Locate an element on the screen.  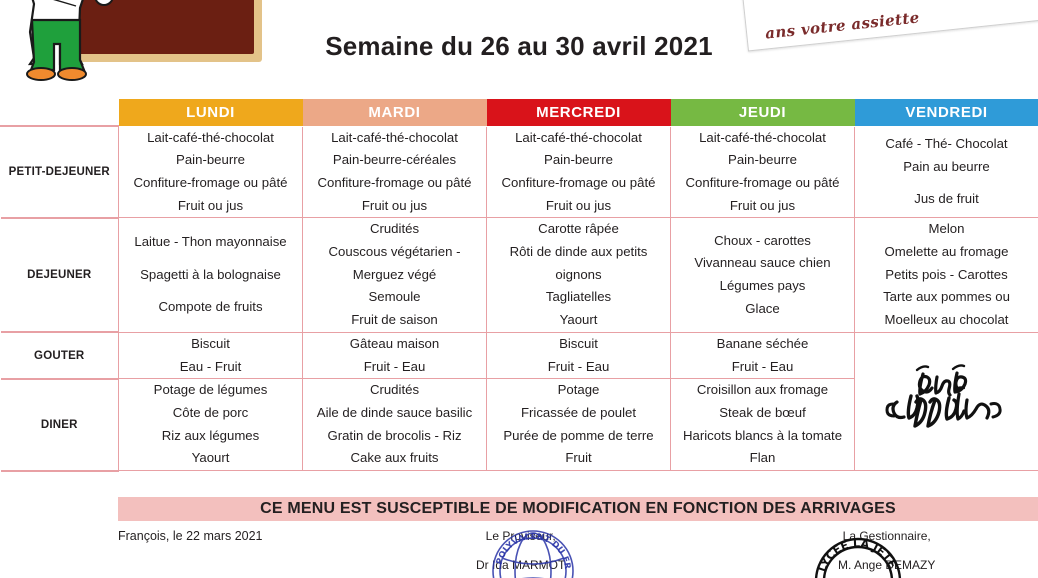
meal-label-dejeuner: DEJEUNER is located at coordinates (60, 275).